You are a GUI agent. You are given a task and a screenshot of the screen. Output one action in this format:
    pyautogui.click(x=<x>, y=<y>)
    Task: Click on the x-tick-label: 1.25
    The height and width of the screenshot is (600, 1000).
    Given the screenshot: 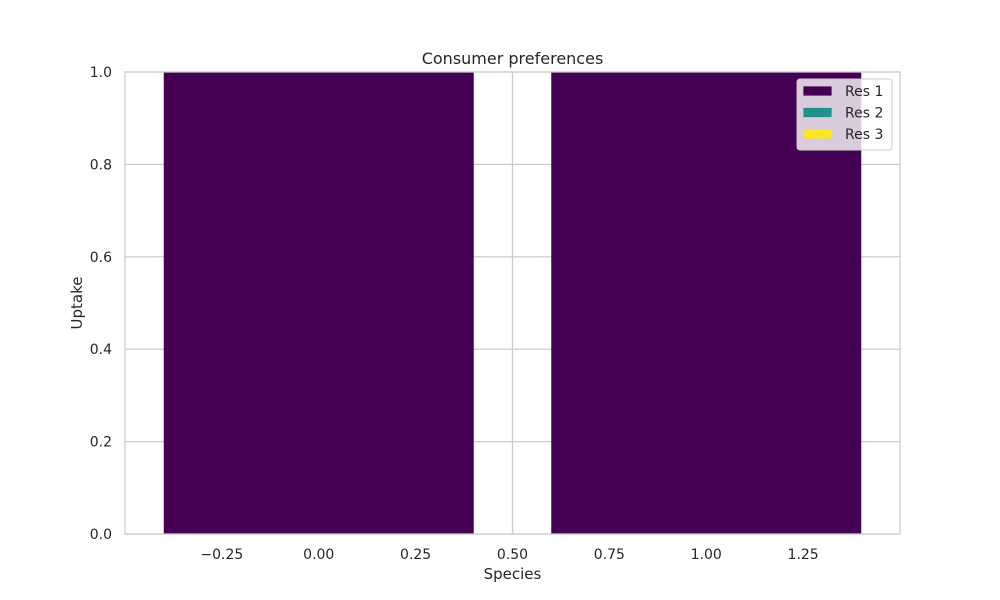 What is the action you would take?
    pyautogui.click(x=803, y=555)
    